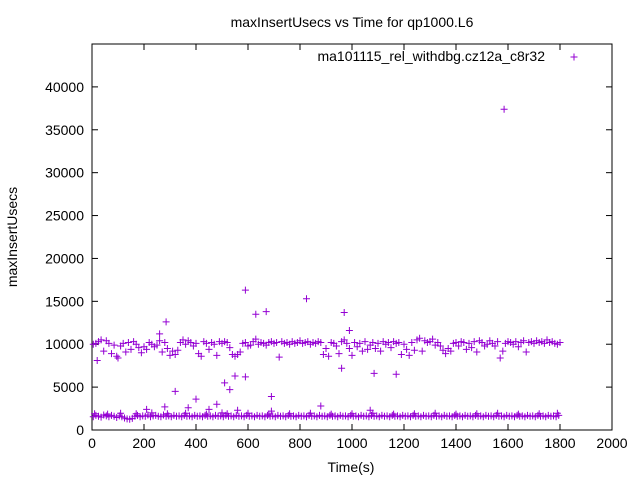  Describe the element at coordinates (68, 387) in the screenshot. I see `y-tick-label: 5000` at that location.